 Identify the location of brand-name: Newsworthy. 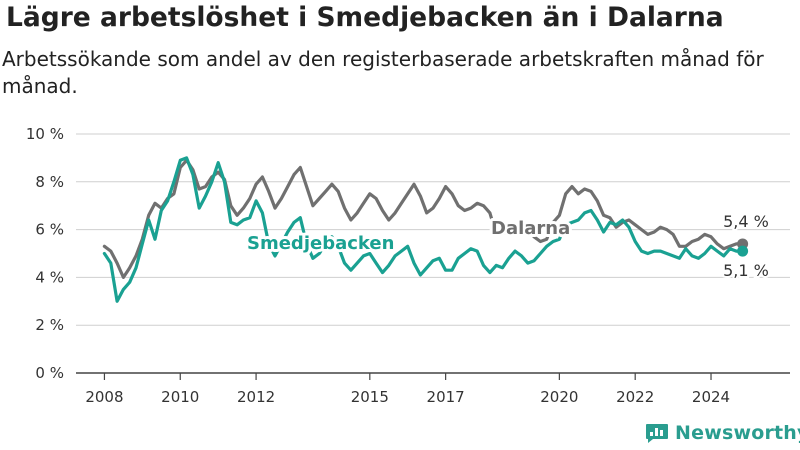
(737, 433).